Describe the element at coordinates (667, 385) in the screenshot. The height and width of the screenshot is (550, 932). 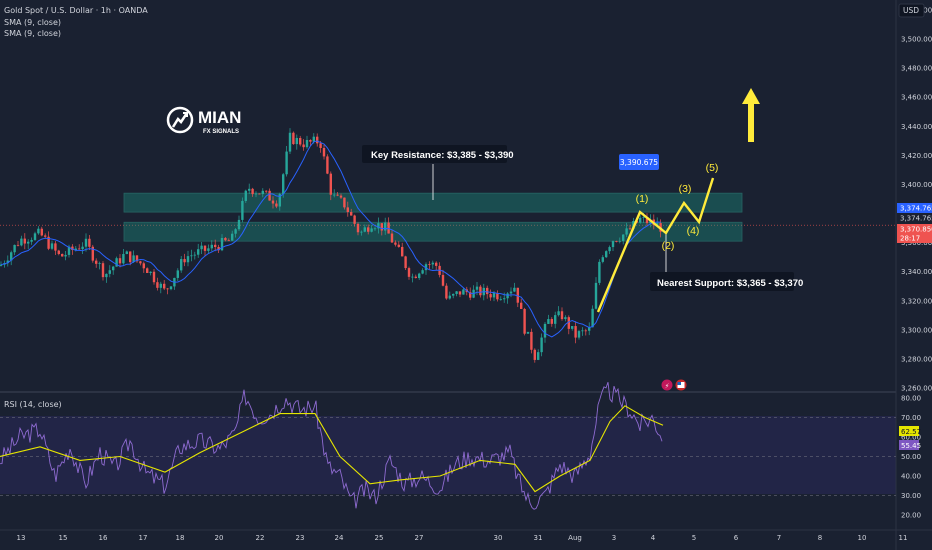
I see `lightning-icon` at that location.